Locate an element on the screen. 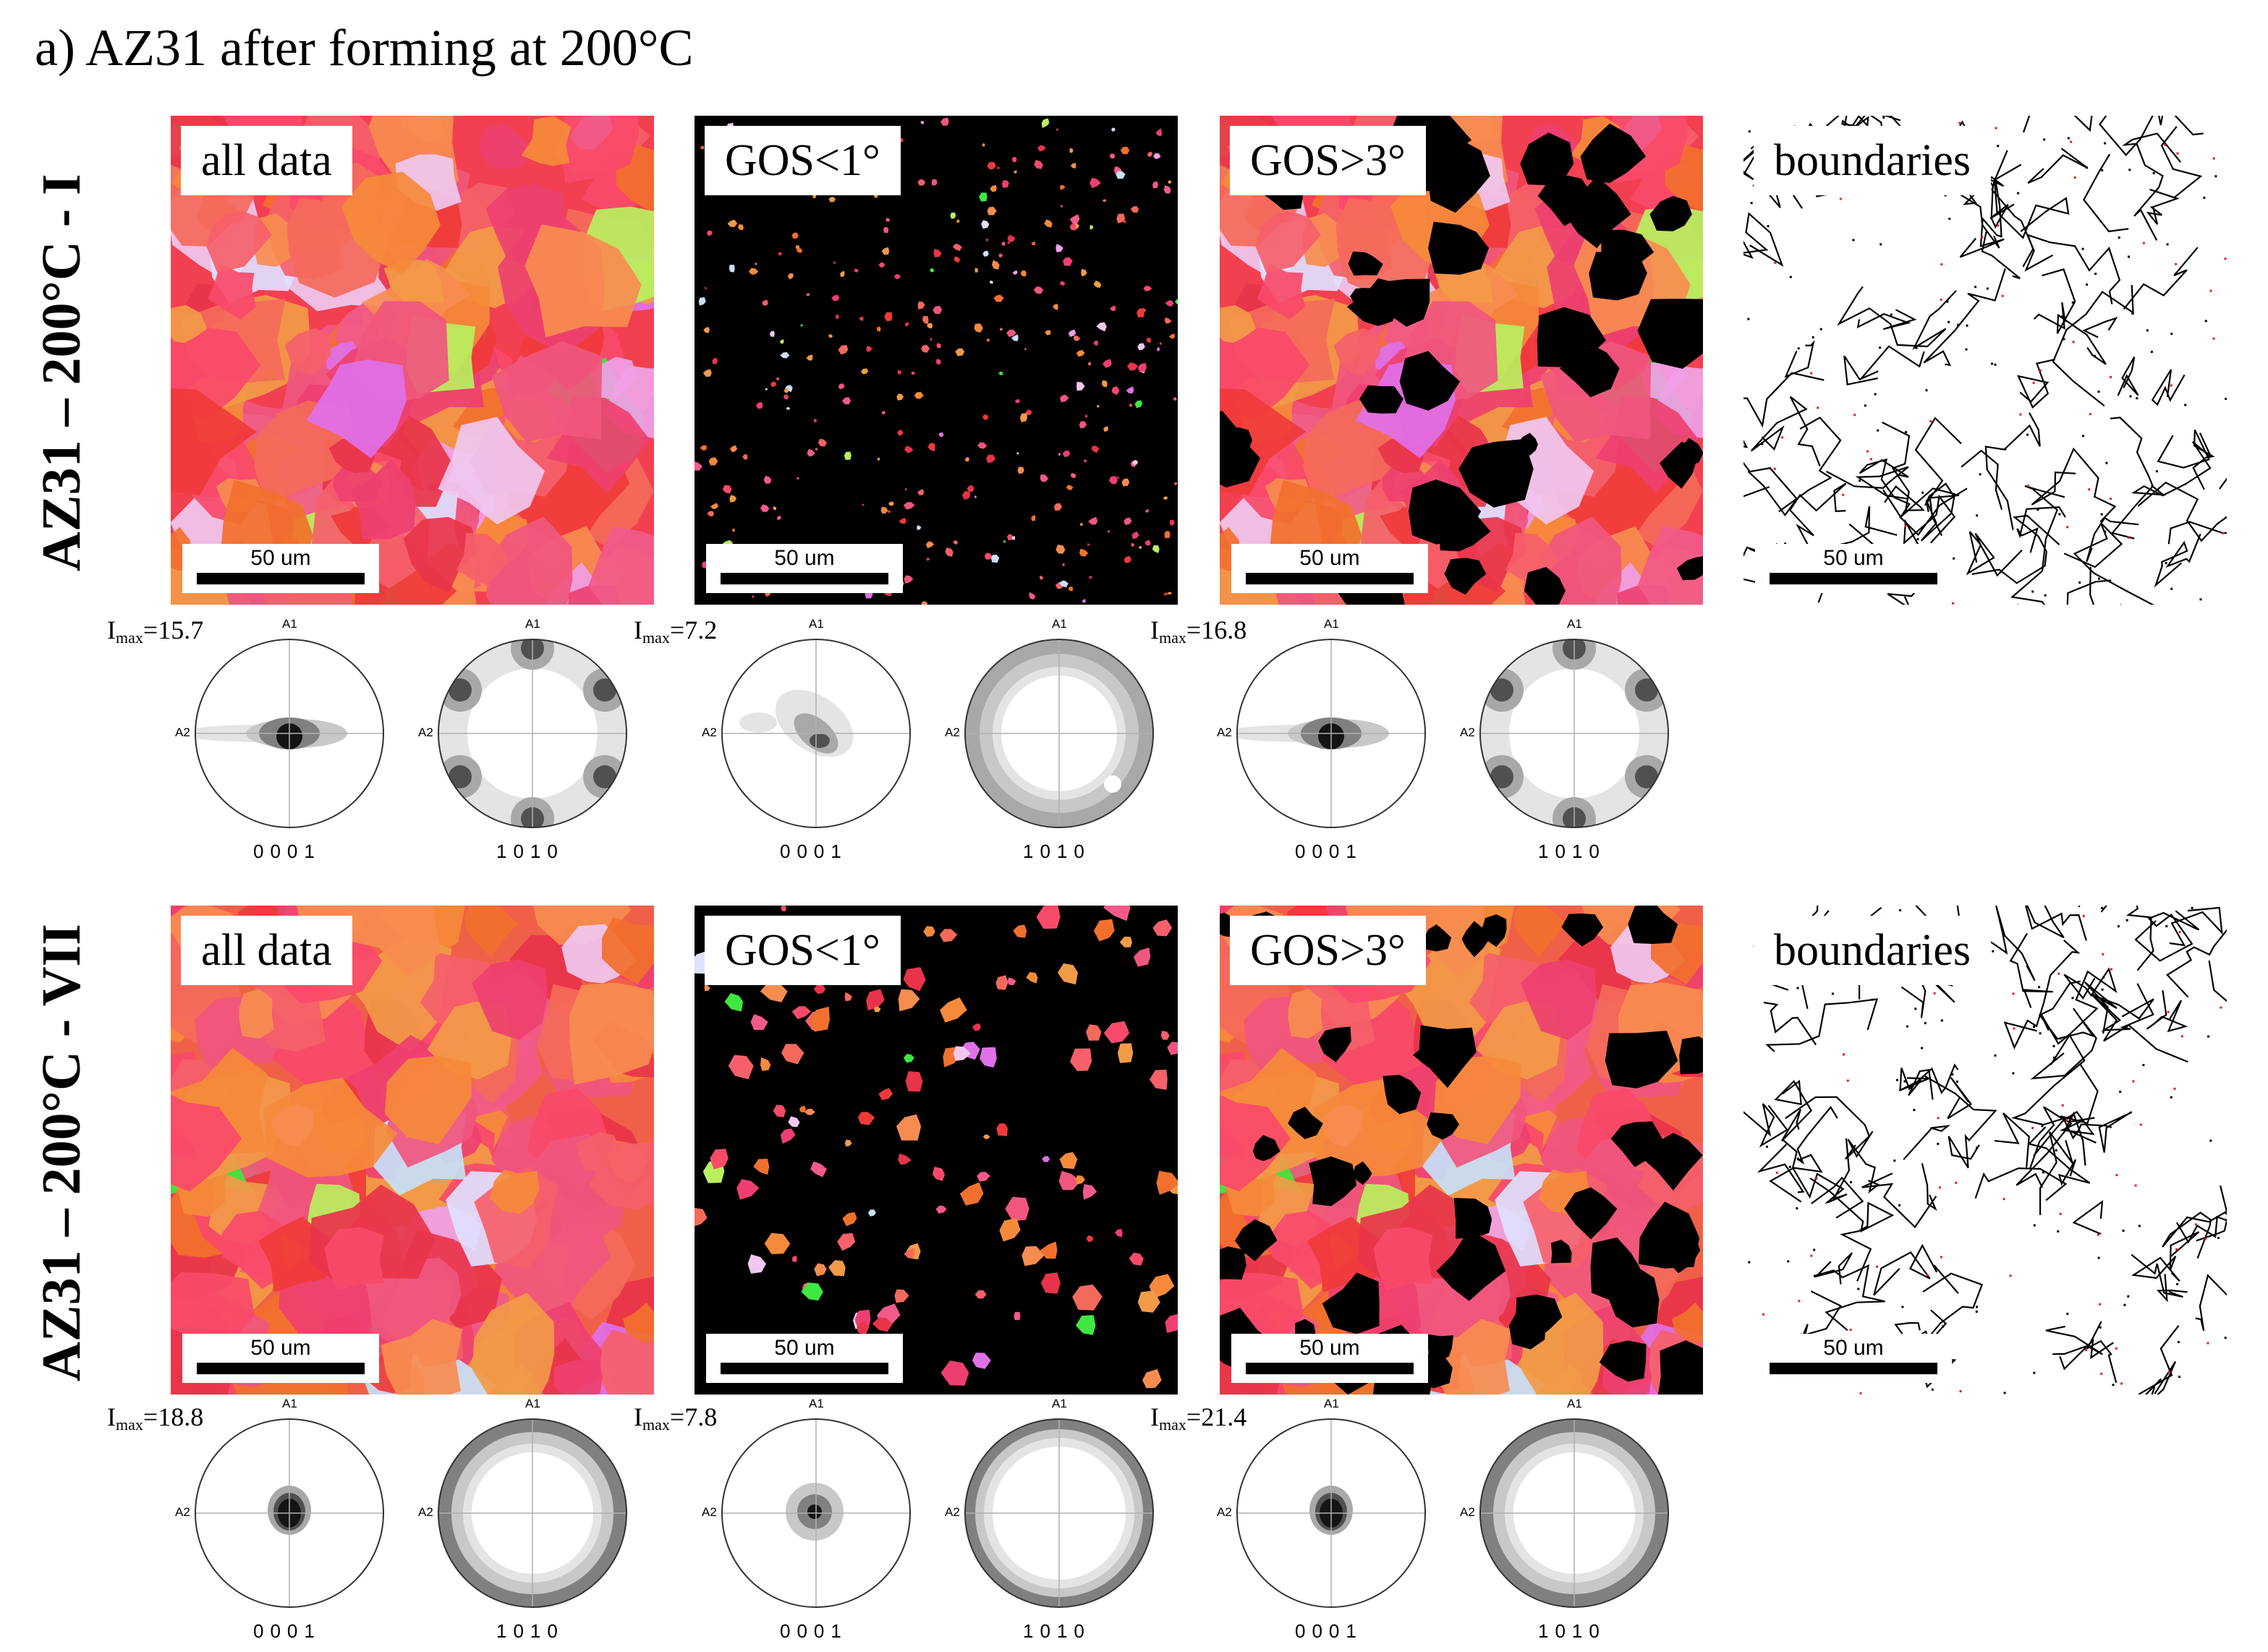 The image size is (2268, 1652). ebsd-map-all-data: all data 50 um is located at coordinates (412, 360).